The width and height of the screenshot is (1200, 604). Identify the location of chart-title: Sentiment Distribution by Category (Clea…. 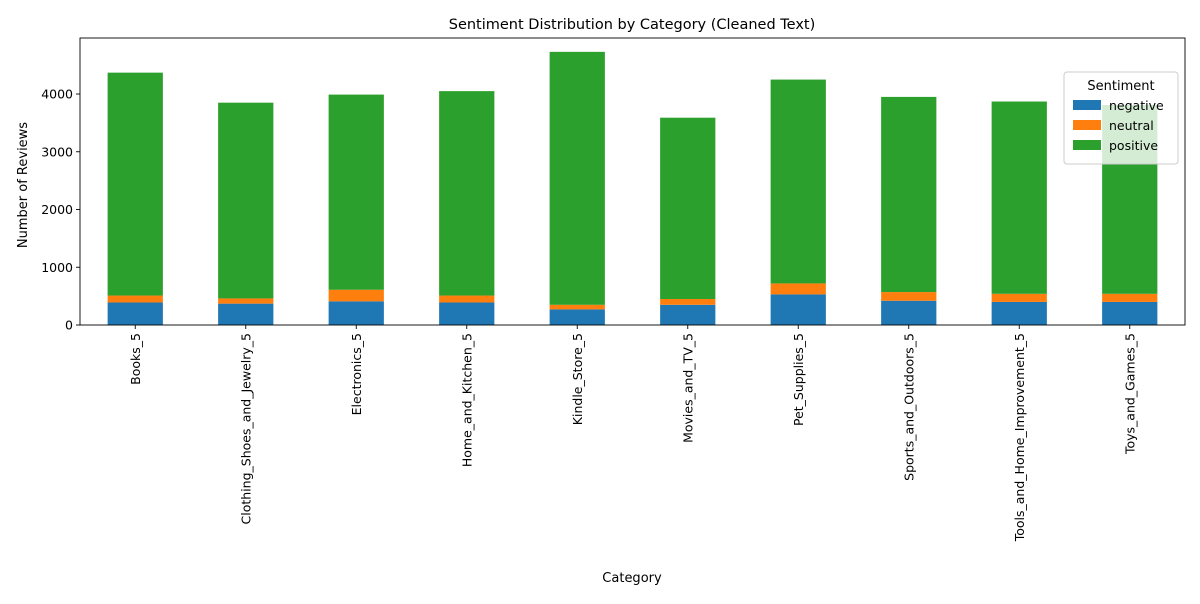
(632, 25).